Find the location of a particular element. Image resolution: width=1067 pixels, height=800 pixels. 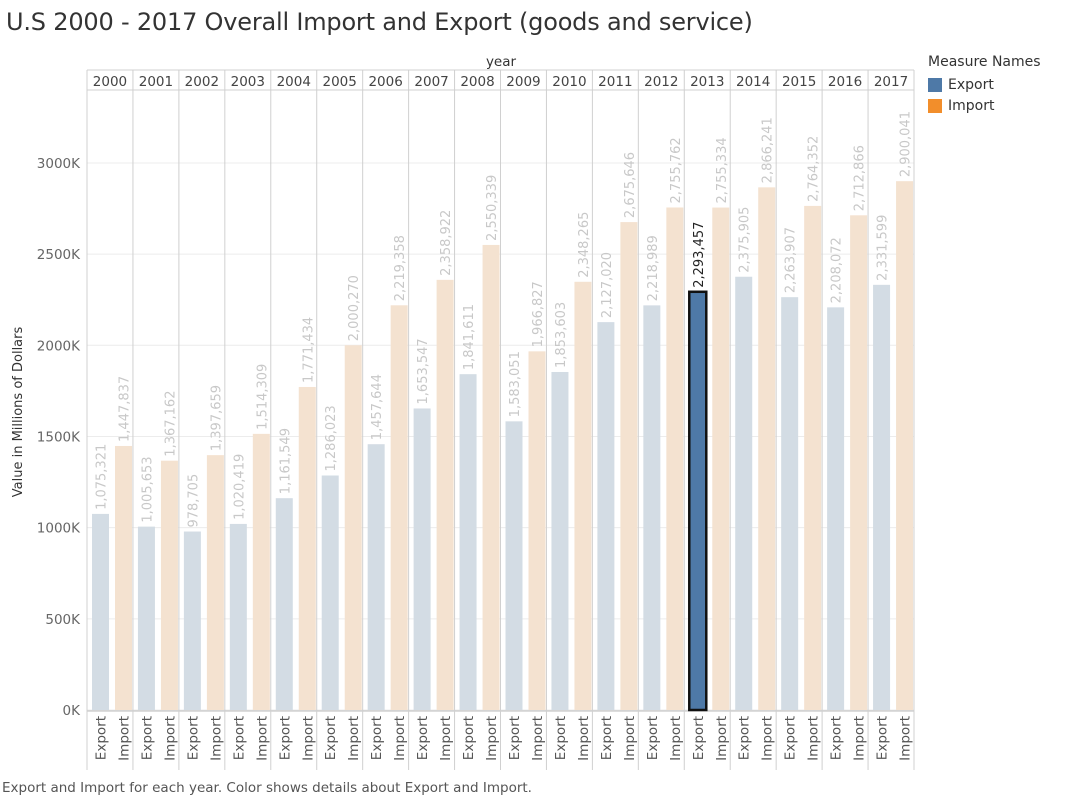

year-header-2004: 2004 is located at coordinates (294, 82).